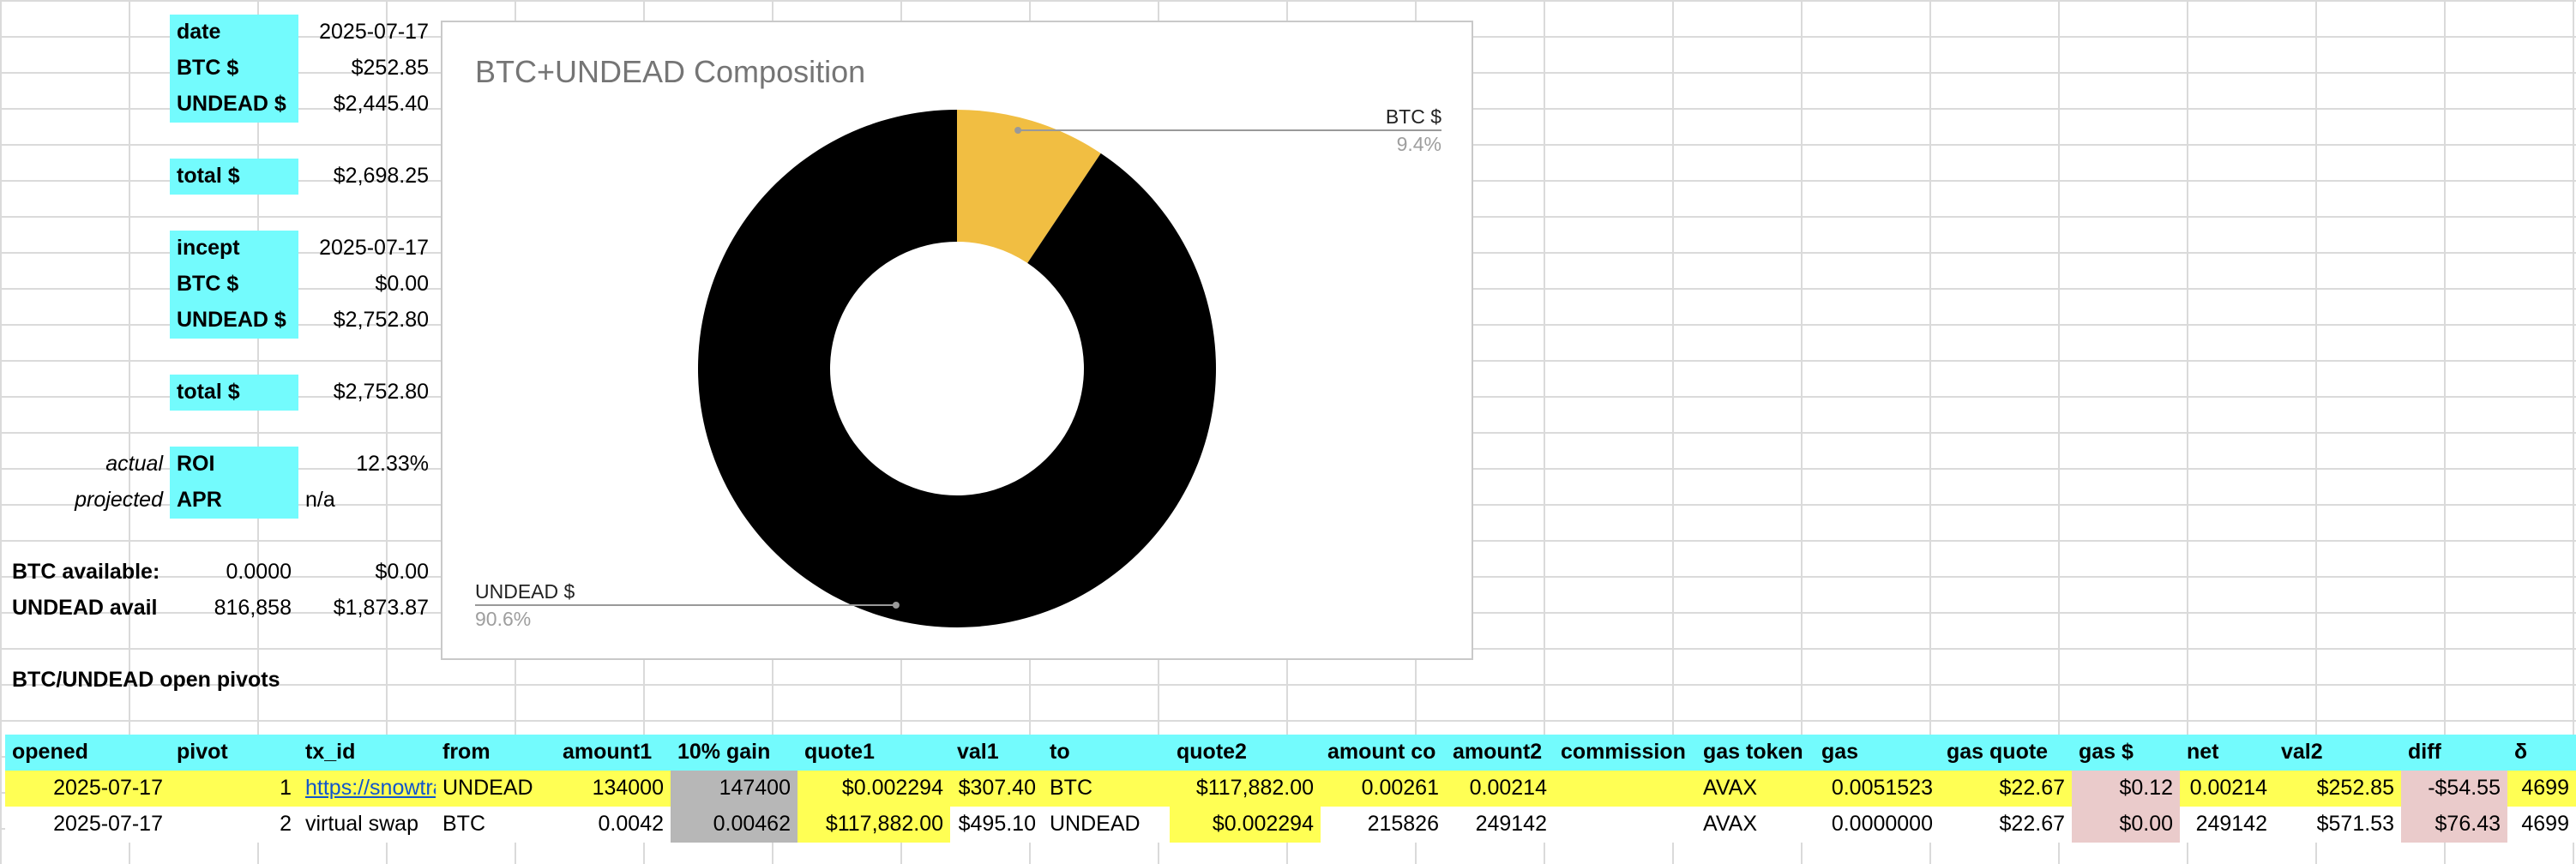 This screenshot has width=2576, height=864. Describe the element at coordinates (253, 608) in the screenshot. I see `undead-available-amount: 816,858` at that location.